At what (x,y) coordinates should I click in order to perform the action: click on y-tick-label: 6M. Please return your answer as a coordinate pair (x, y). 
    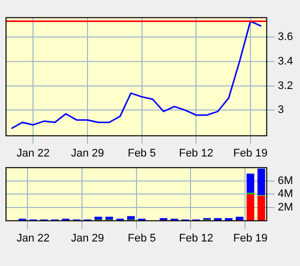
    Looking at the image, I should click on (285, 180).